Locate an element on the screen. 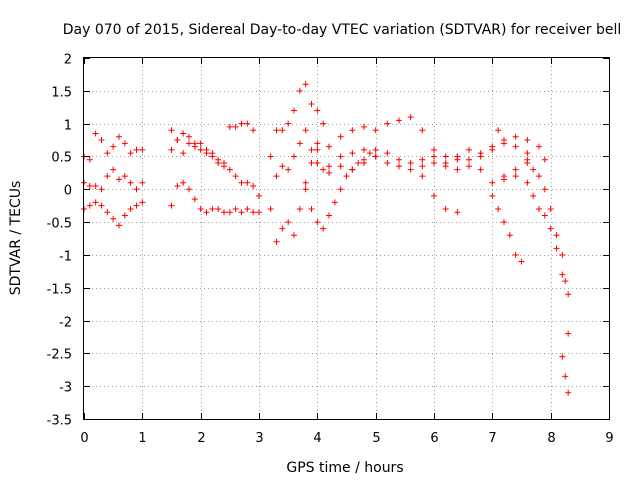  x-tick-label: 5 is located at coordinates (376, 438).